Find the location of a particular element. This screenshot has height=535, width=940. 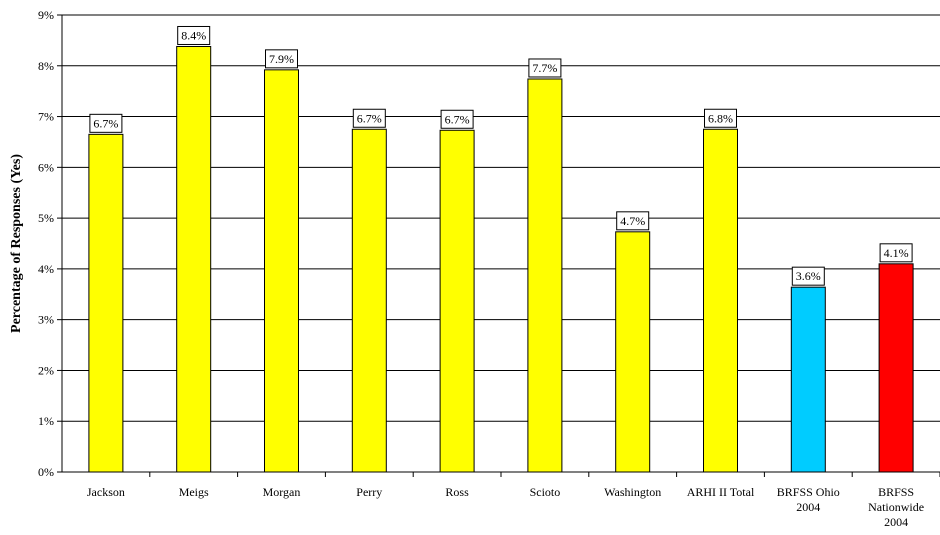

data-label: 4.7% is located at coordinates (632, 221).